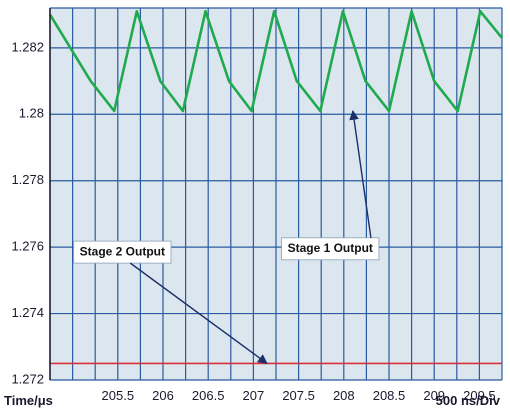 The width and height of the screenshot is (510, 414). I want to click on y-tick-label: 1.274, so click(27, 312).